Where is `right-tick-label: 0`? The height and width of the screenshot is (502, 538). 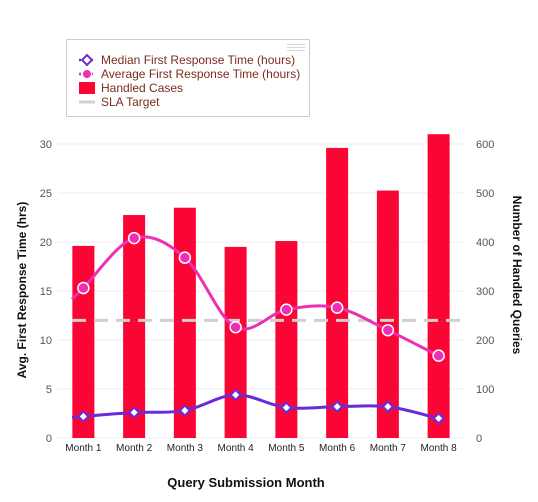
right-tick-label: 0 is located at coordinates (479, 439).